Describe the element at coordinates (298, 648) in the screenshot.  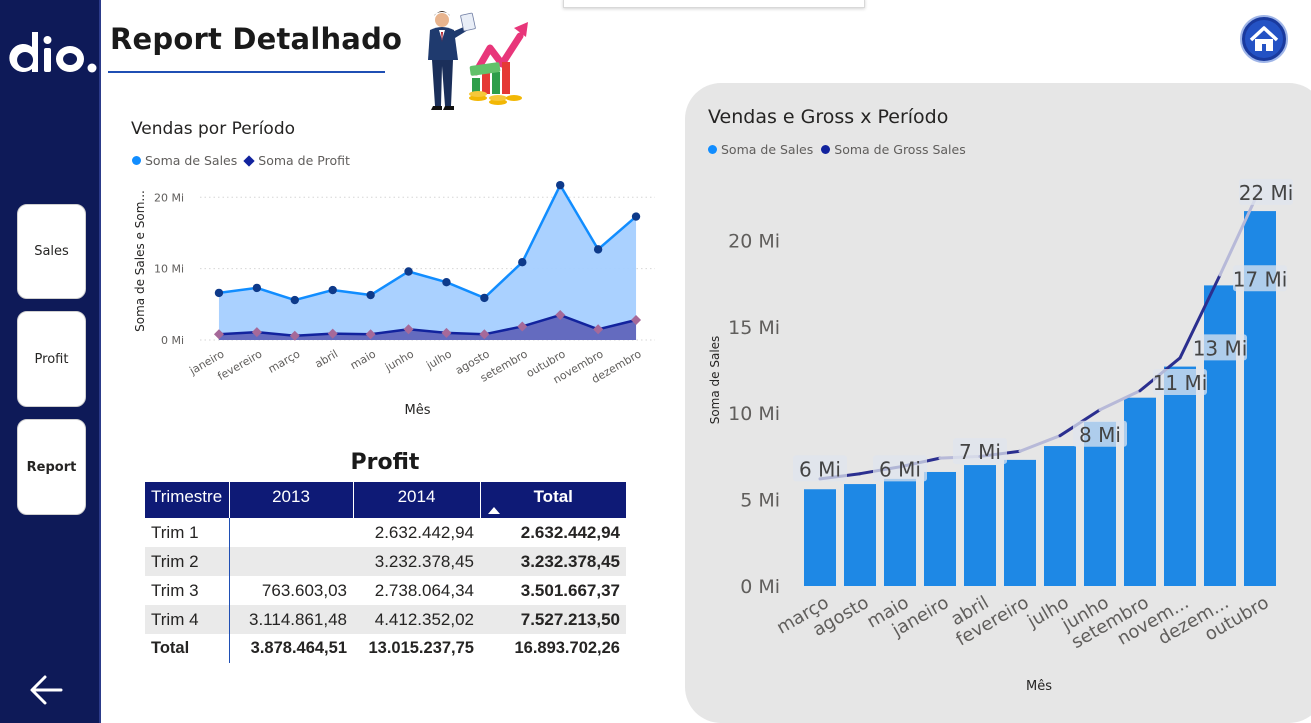
I see `total-cell-2013: 3.878.464,51` at that location.